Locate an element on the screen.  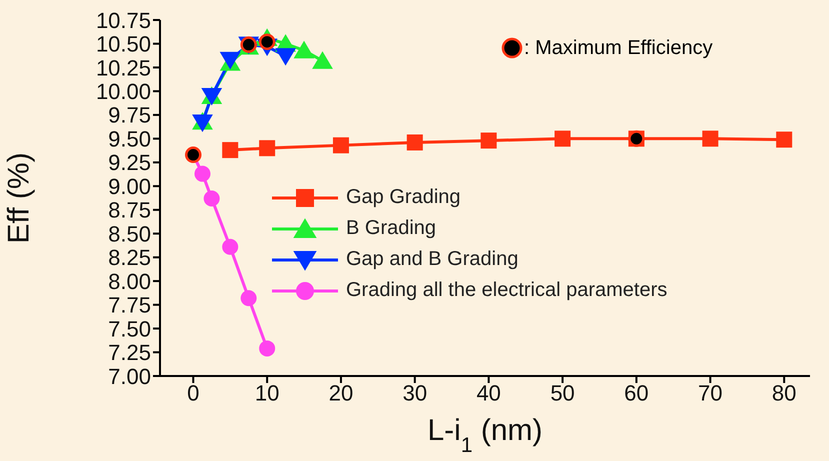
y-tick-label: 10.00 is located at coordinates (123, 91).